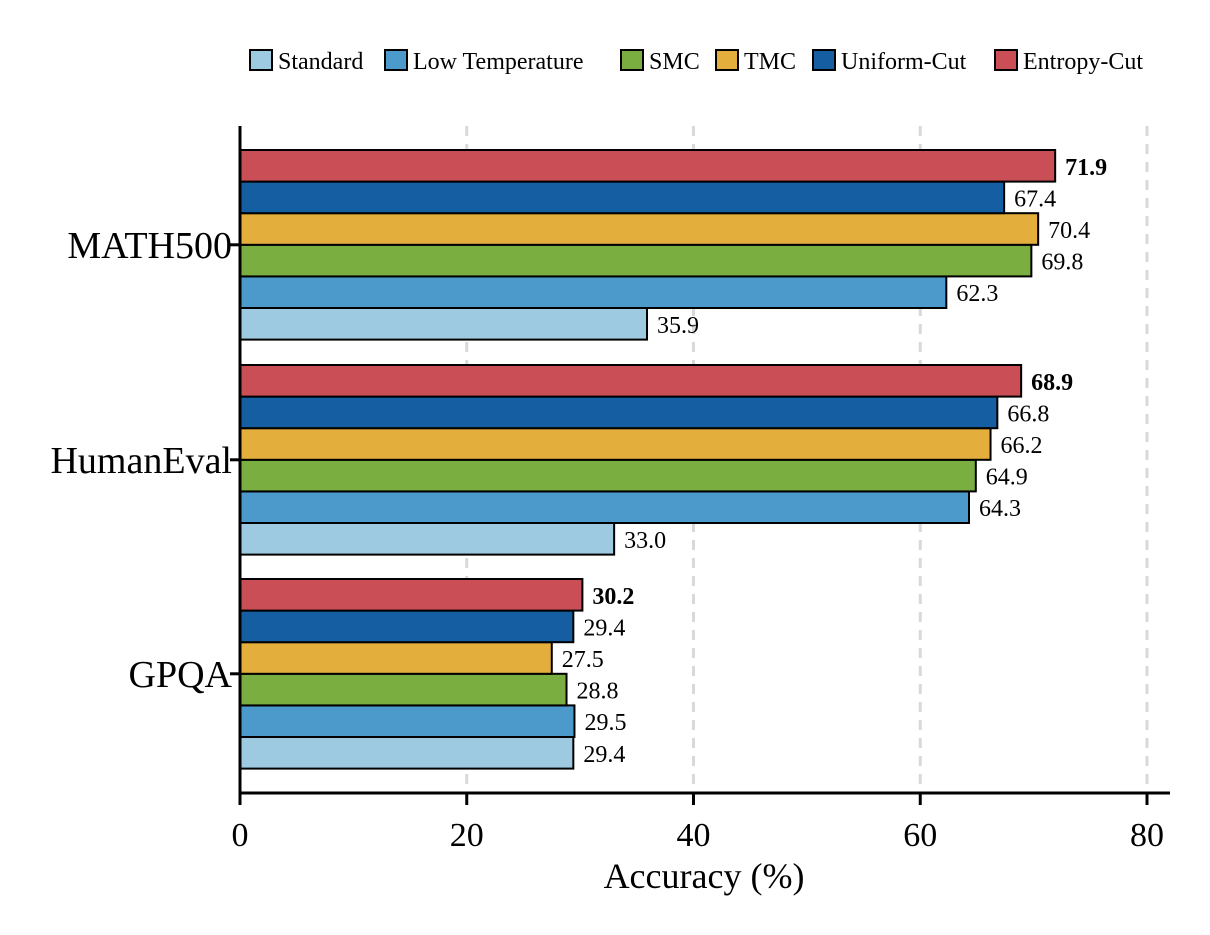 Image resolution: width=1210 pixels, height=935 pixels. Describe the element at coordinates (240, 835) in the screenshot. I see `x-tick-label-0: 0` at that location.